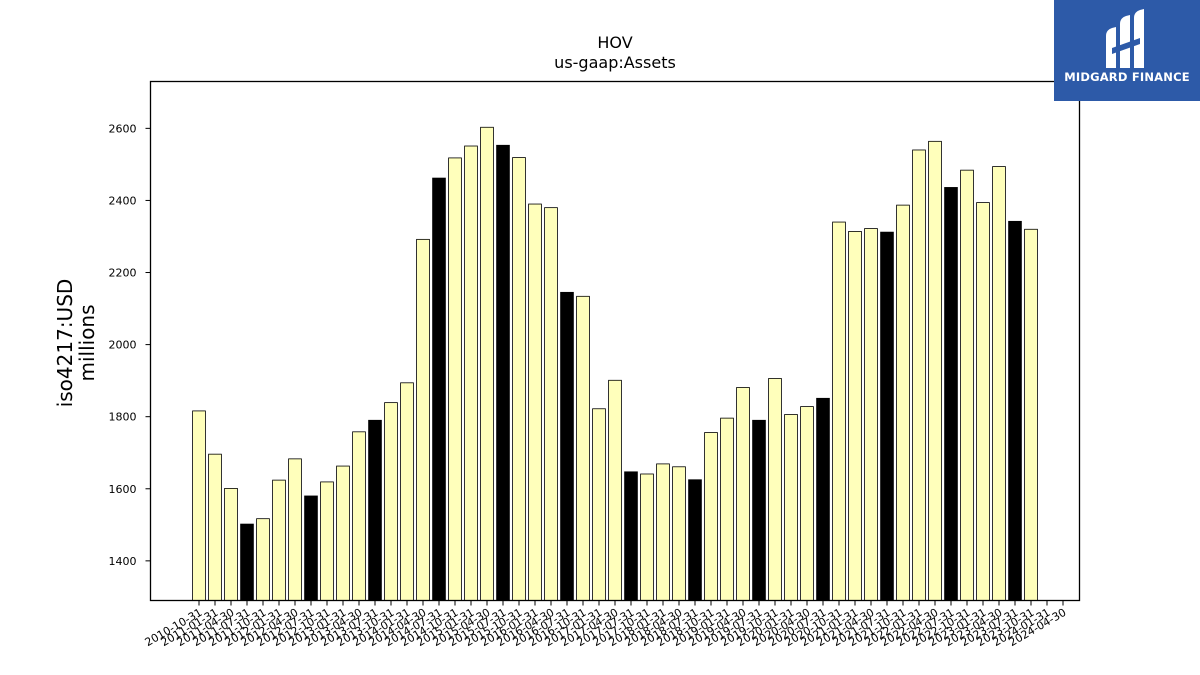 Image resolution: width=1200 pixels, height=675 pixels. I want to click on brand-logo: MIDGARD FINANCE, so click(1127, 50).